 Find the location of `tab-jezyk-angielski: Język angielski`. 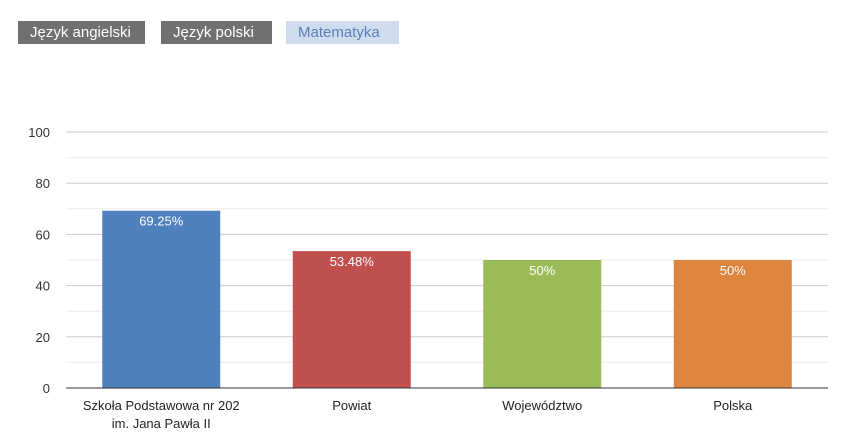

tab-jezyk-angielski: Język angielski is located at coordinates (81, 32).